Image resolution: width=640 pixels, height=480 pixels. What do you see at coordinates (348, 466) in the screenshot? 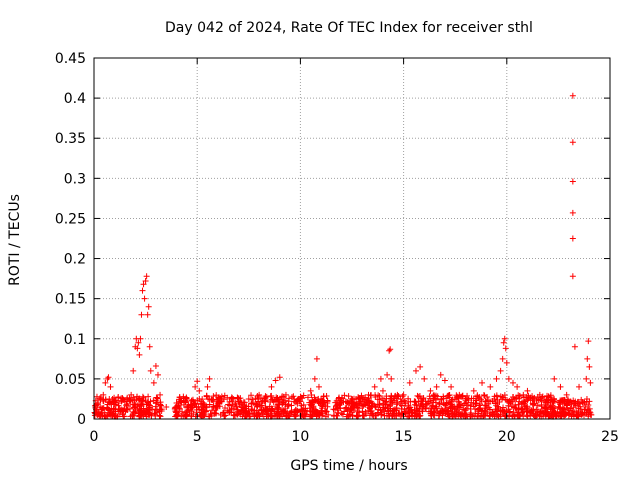
I see `x-axis-label: GPS time / hours` at bounding box center [348, 466].